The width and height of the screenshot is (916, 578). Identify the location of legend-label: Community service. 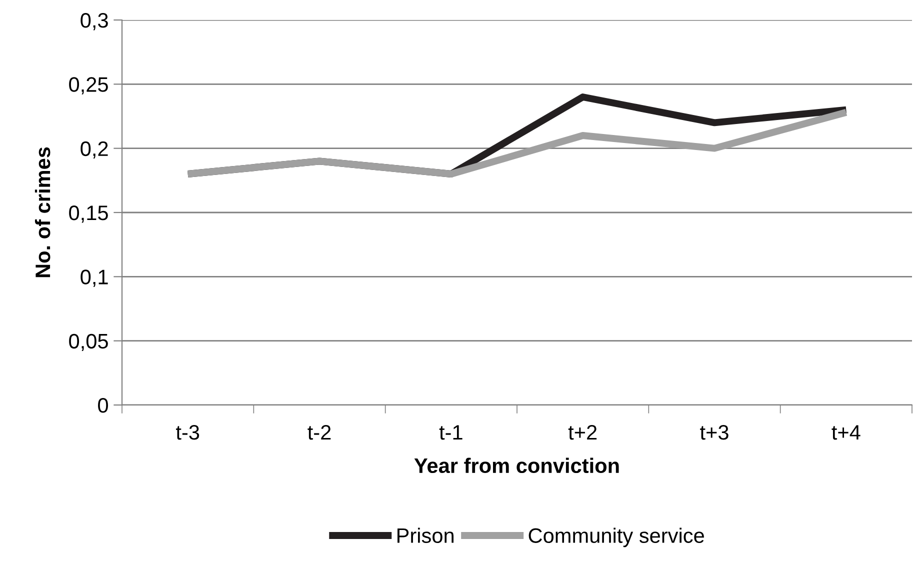
(616, 538).